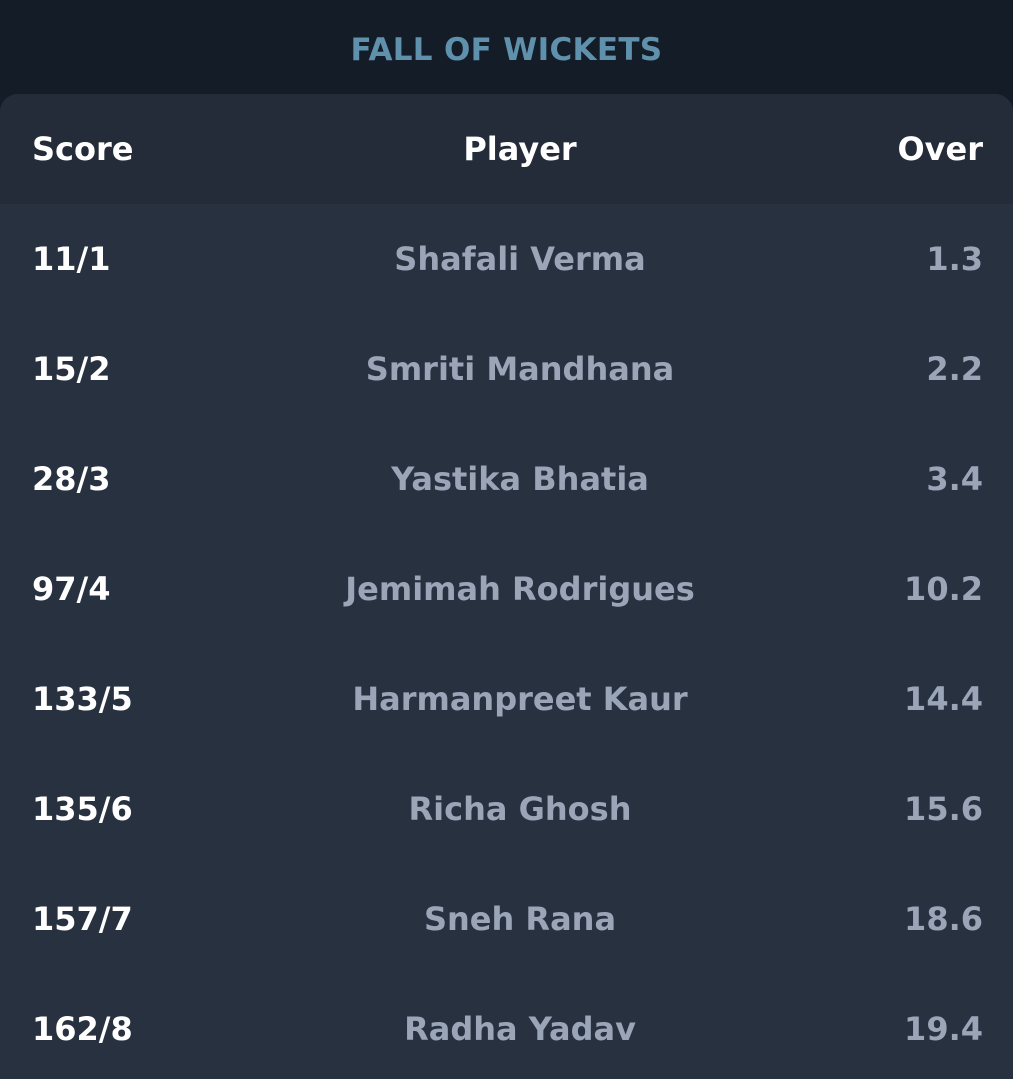 This screenshot has height=1079, width=1013. I want to click on row-player: Harmanpreet Kaur, so click(520, 699).